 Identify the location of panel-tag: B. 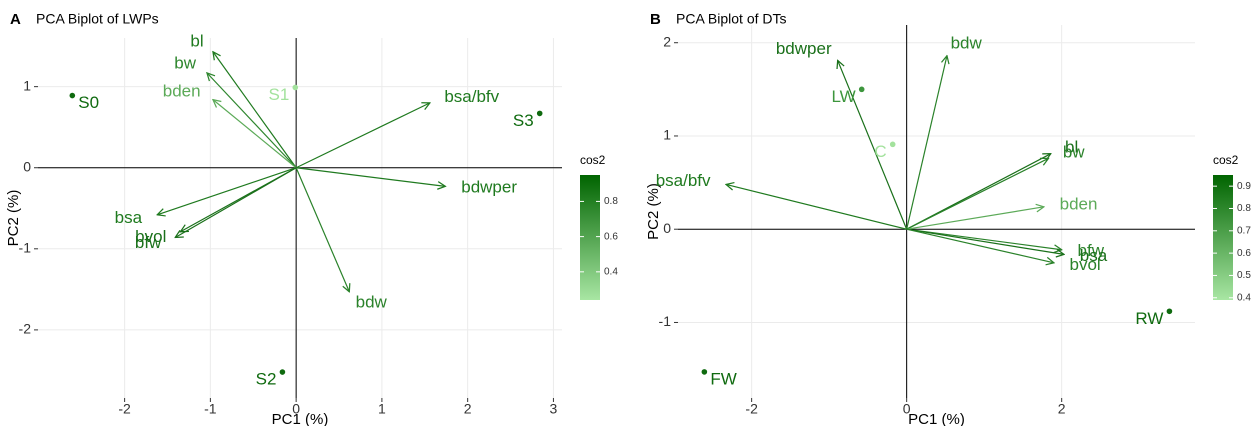
(655, 19).